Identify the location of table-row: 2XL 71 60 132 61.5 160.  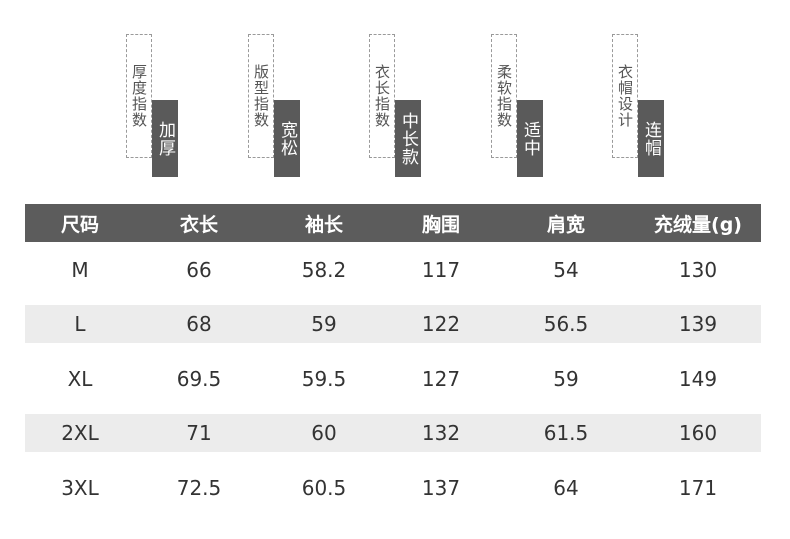
(393, 433).